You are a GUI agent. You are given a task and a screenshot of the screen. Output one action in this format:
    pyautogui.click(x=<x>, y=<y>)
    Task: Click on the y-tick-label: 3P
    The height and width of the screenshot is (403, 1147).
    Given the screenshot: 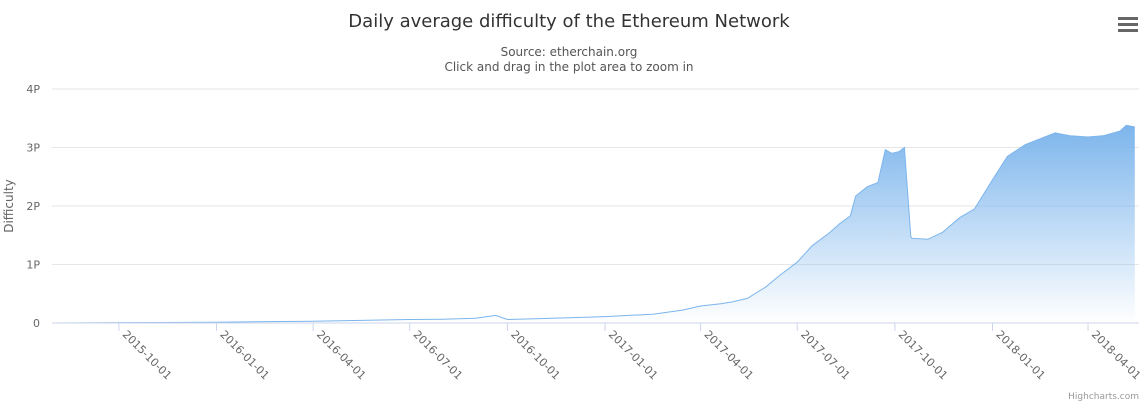 What is the action you would take?
    pyautogui.click(x=33, y=148)
    